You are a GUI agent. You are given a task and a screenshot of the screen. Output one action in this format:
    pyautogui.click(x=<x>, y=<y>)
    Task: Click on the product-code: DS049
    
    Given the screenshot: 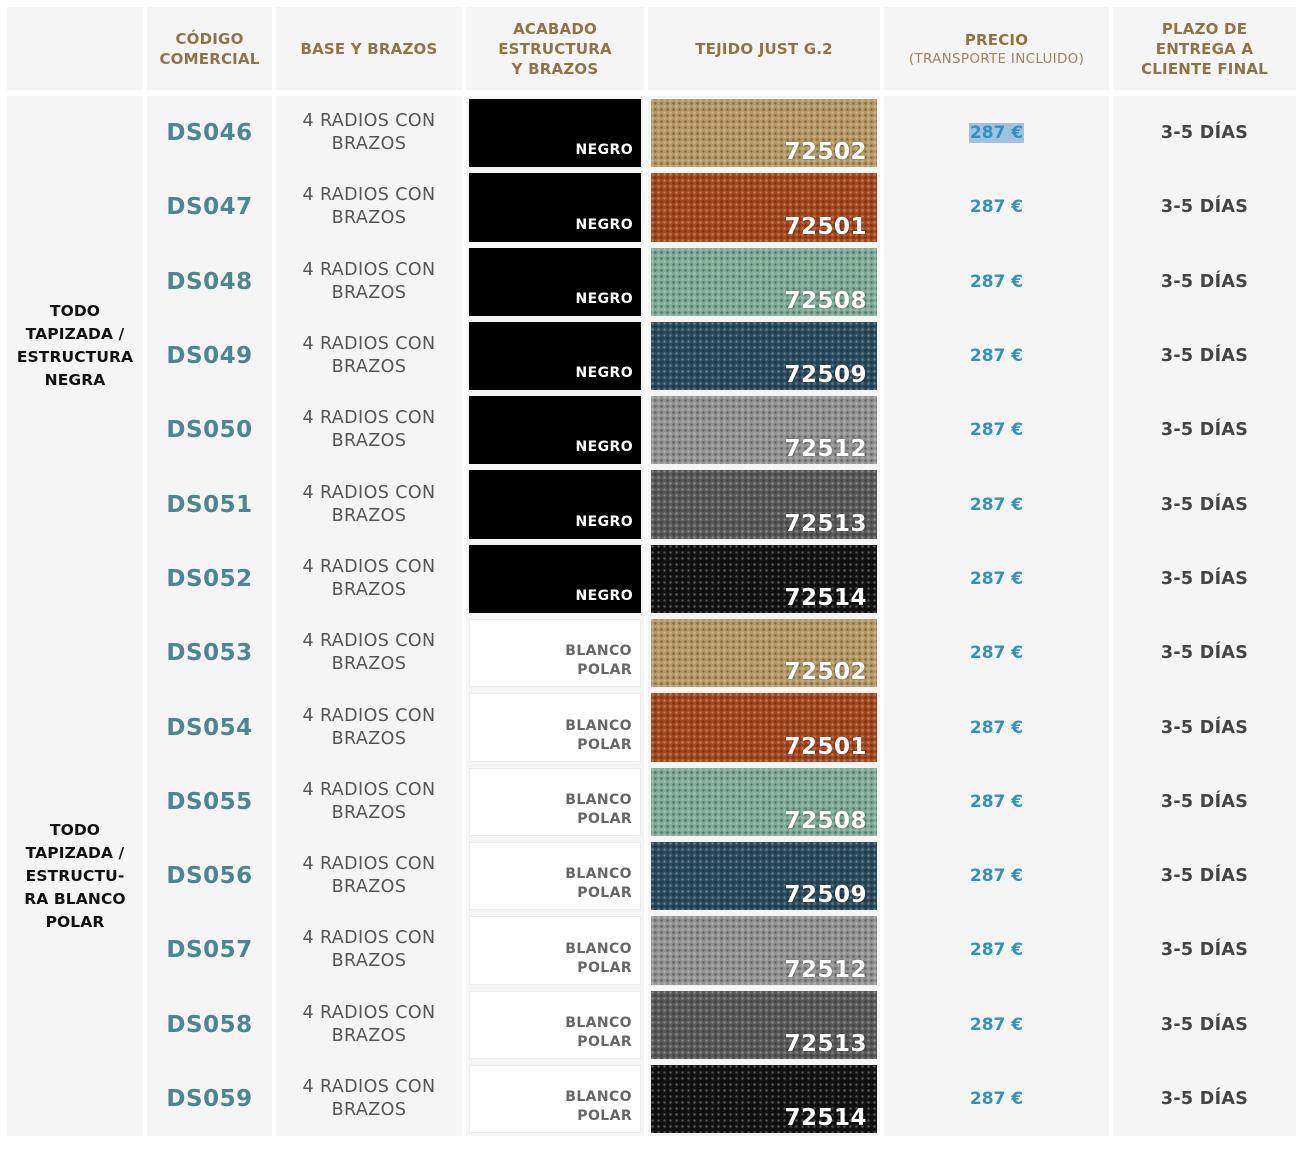 What is the action you would take?
    pyautogui.click(x=209, y=356)
    